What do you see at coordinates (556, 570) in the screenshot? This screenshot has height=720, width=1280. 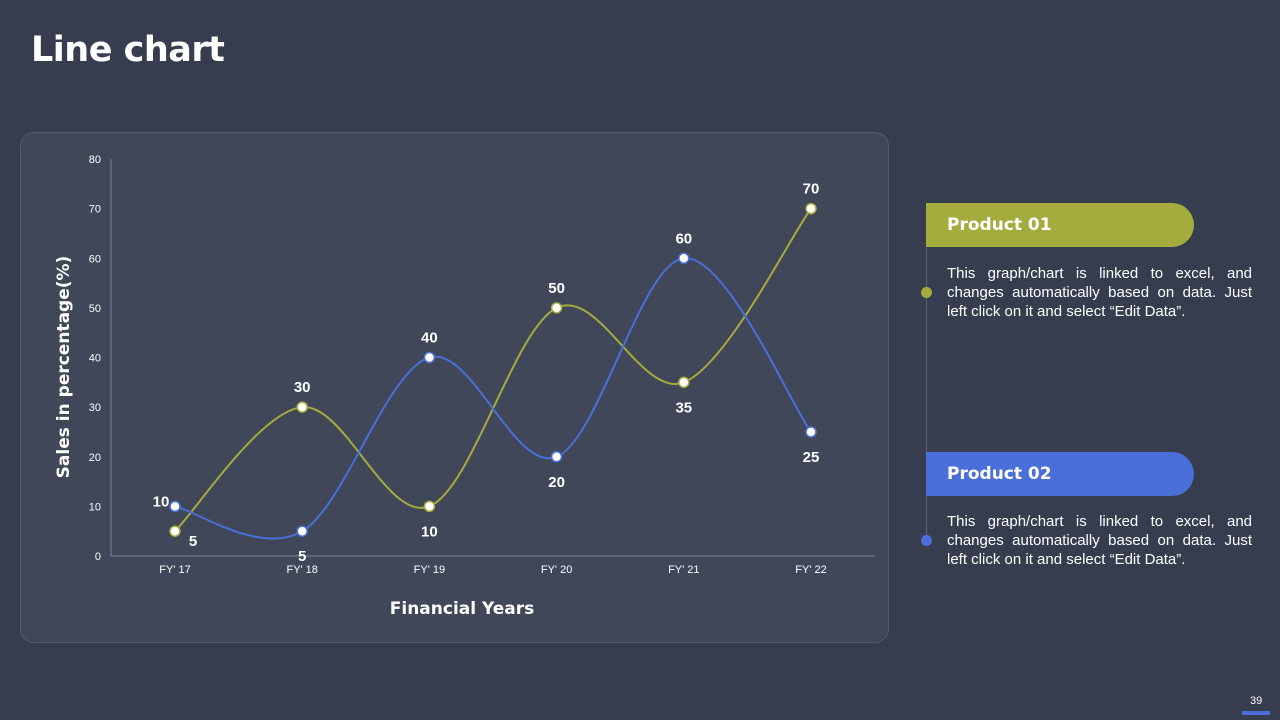 I see `x-tick-label: FY' 20` at bounding box center [556, 570].